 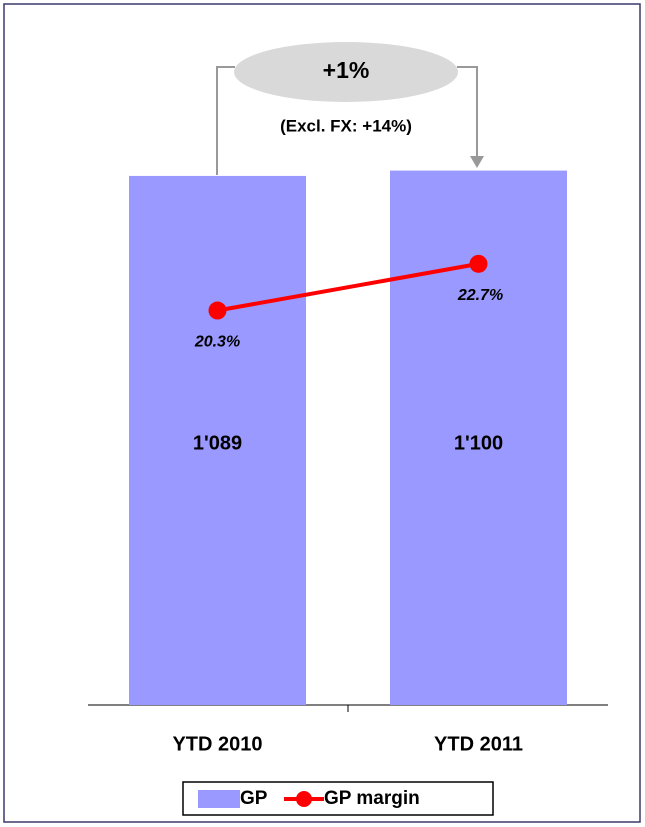 What do you see at coordinates (217, 342) in the screenshot?
I see `data-label: 20.3%` at bounding box center [217, 342].